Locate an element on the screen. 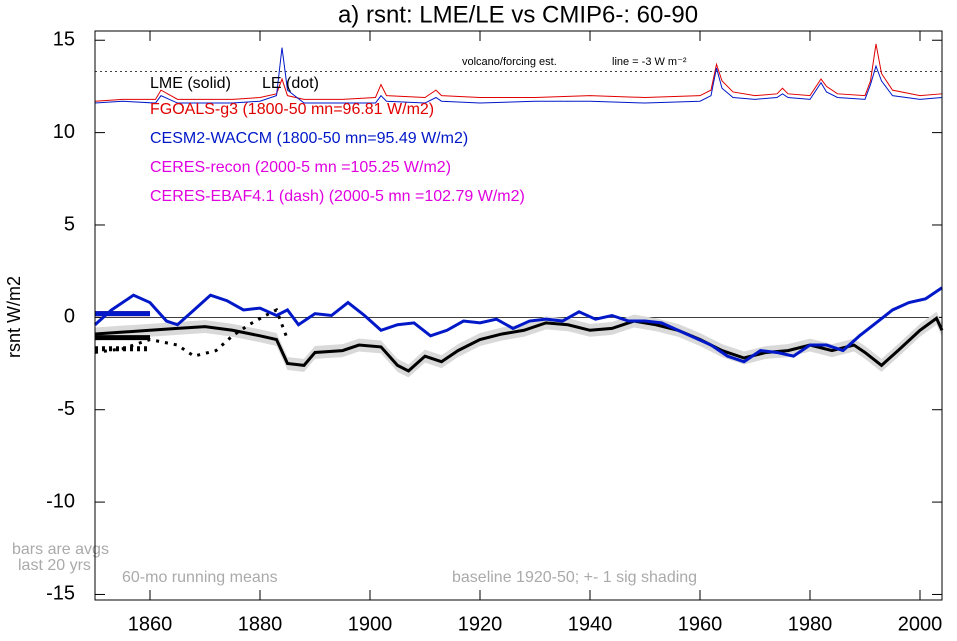  x-tick-label: 1920 is located at coordinates (480, 624).